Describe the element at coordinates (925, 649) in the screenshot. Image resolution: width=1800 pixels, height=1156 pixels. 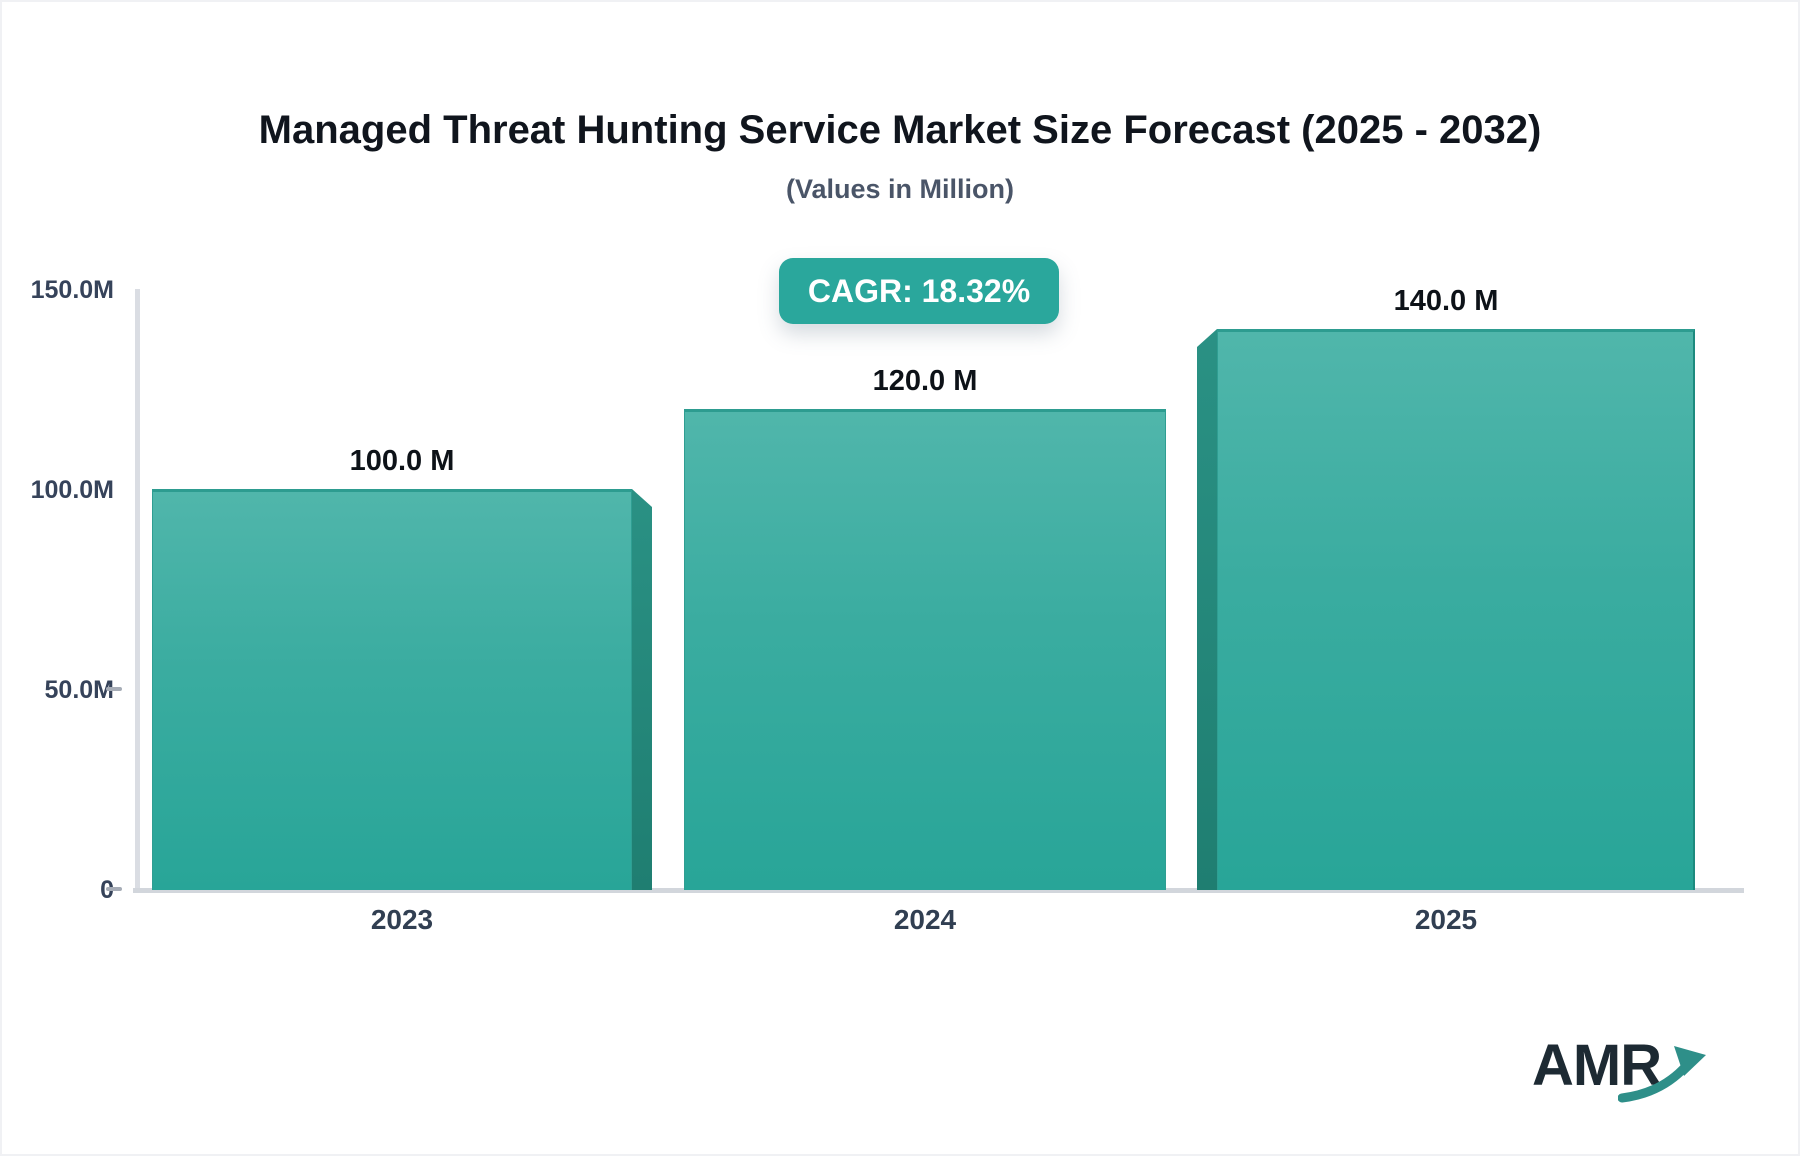
I see `bar-2024` at that location.